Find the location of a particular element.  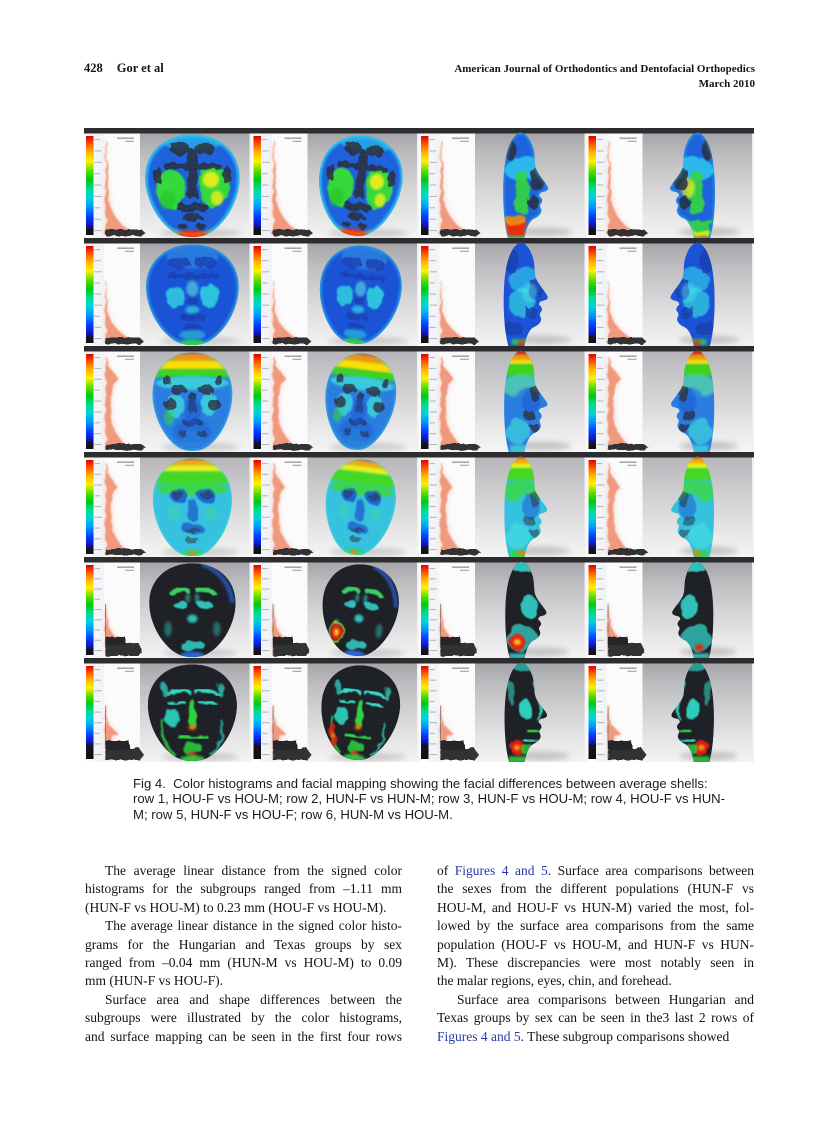

text-line: mm (HUN-F vs HOU-F). is located at coordinates (243, 981).